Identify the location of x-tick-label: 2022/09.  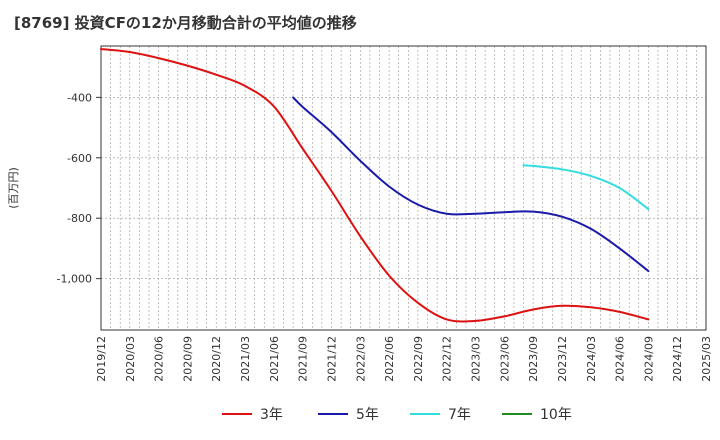
(418, 359).